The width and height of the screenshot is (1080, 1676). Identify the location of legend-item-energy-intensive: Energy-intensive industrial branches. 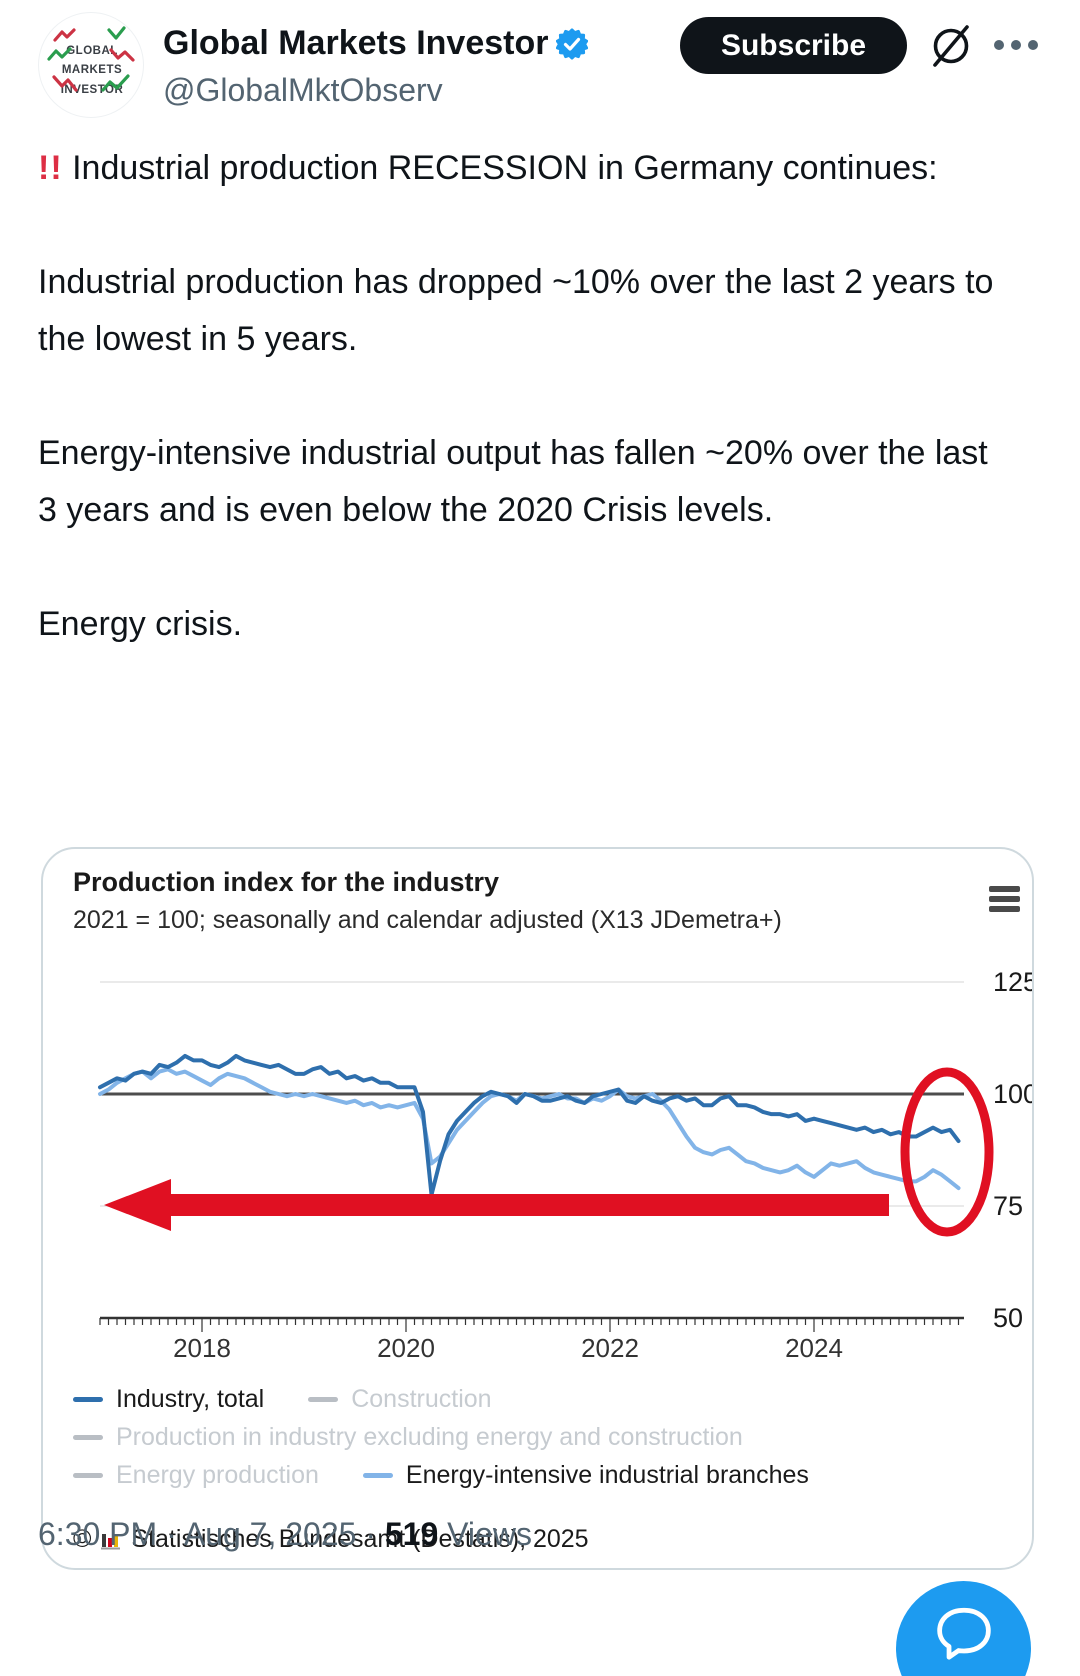
(585, 1475).